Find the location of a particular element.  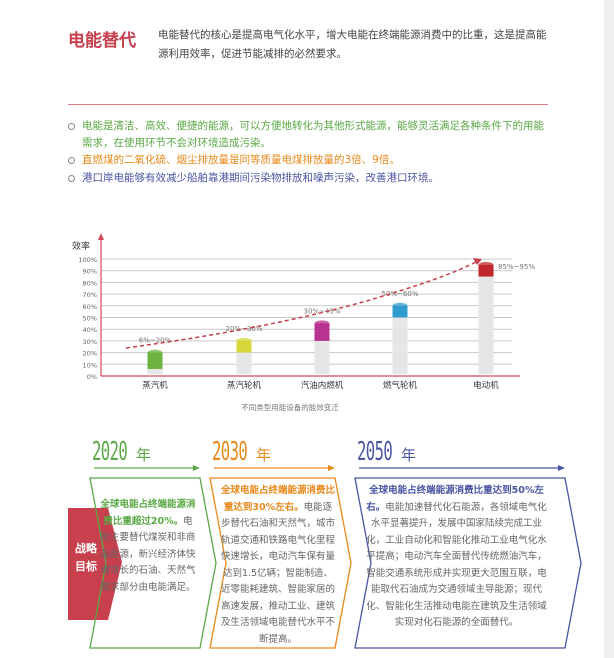

bar-data-label: 50%~60% is located at coordinates (400, 294).